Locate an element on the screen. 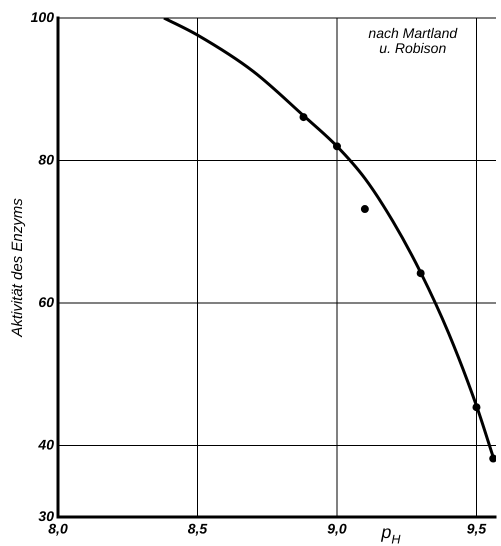 The image size is (501, 546). x-tick-label: 9,0 is located at coordinates (337, 528).